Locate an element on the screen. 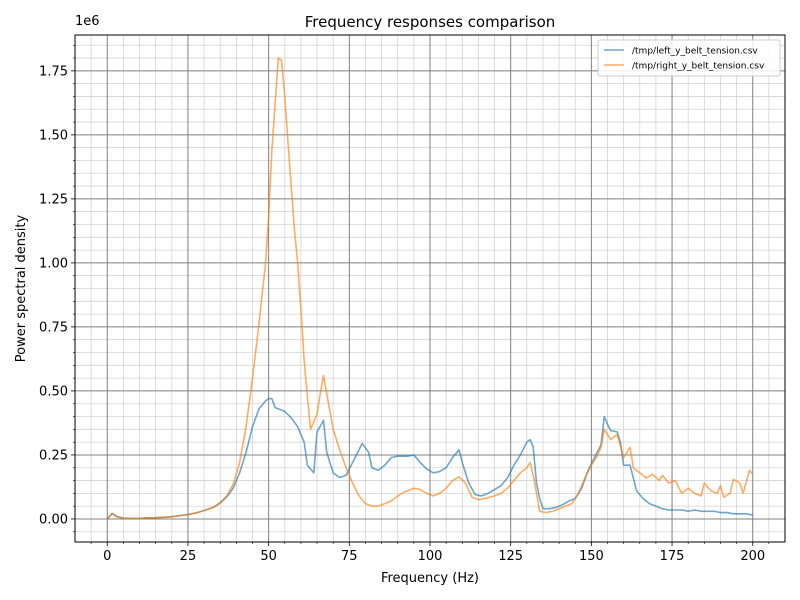  legend-box is located at coordinates (689, 58).